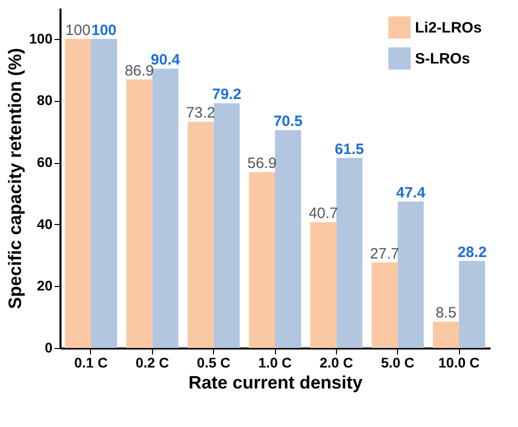 The width and height of the screenshot is (518, 427). I want to click on x-tick-label: 0.1 C, so click(91, 362).